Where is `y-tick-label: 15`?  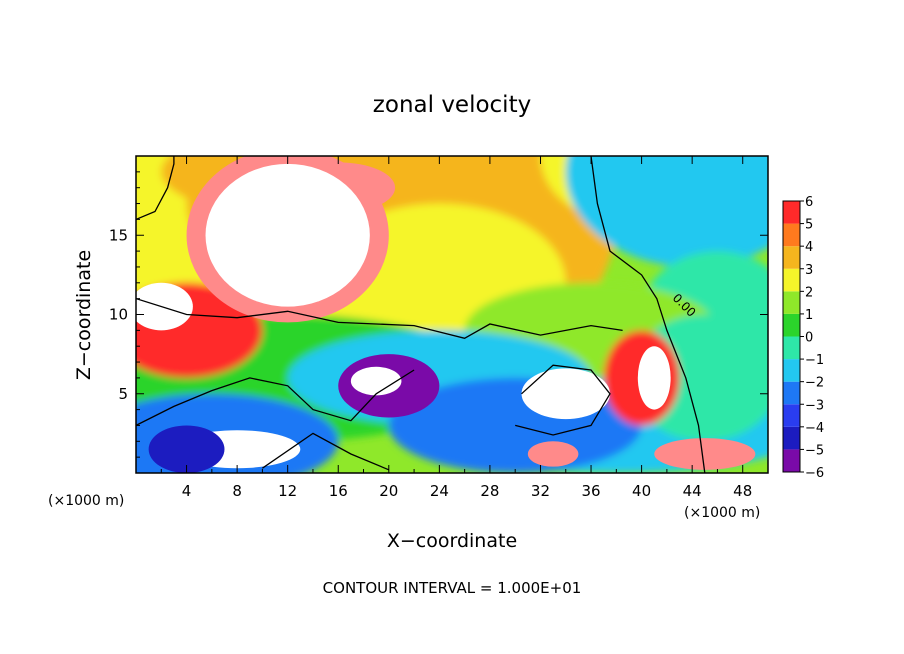
y-tick-label: 15 is located at coordinates (118, 235).